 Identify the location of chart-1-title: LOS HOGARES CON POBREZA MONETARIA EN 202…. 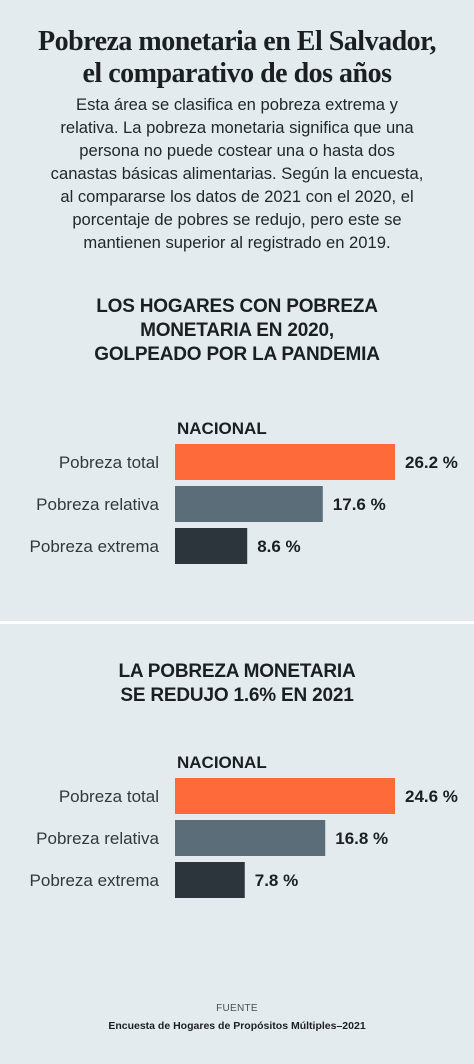
(237, 331).